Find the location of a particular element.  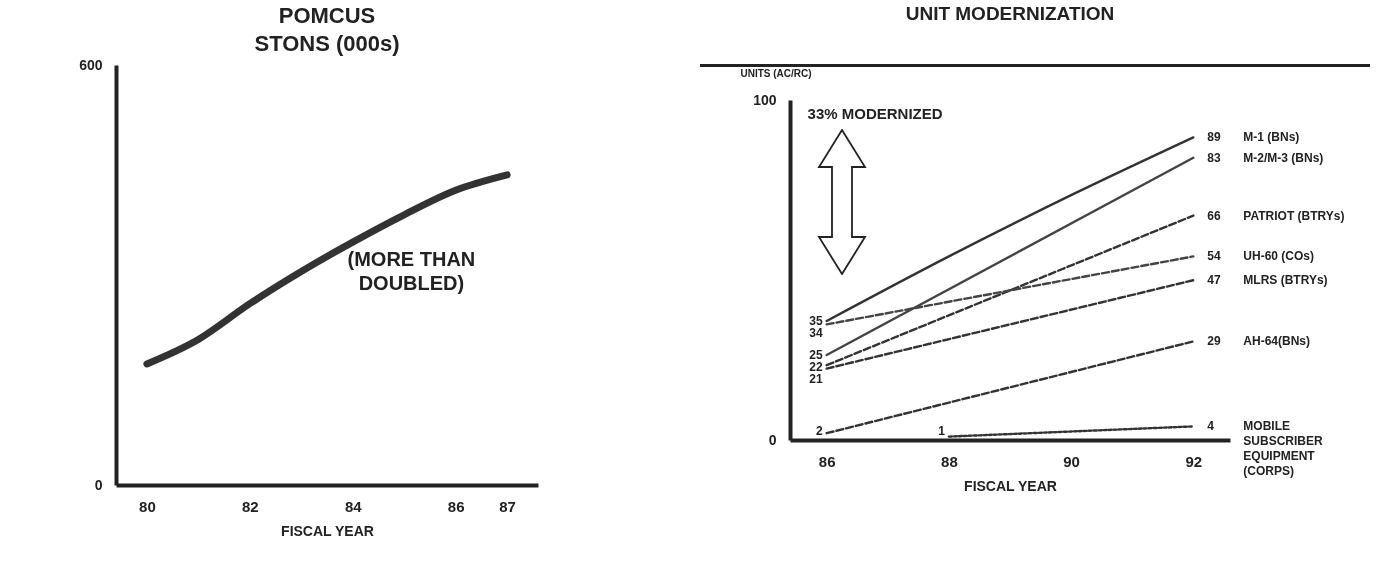

data-label: 22 is located at coordinates (816, 367).